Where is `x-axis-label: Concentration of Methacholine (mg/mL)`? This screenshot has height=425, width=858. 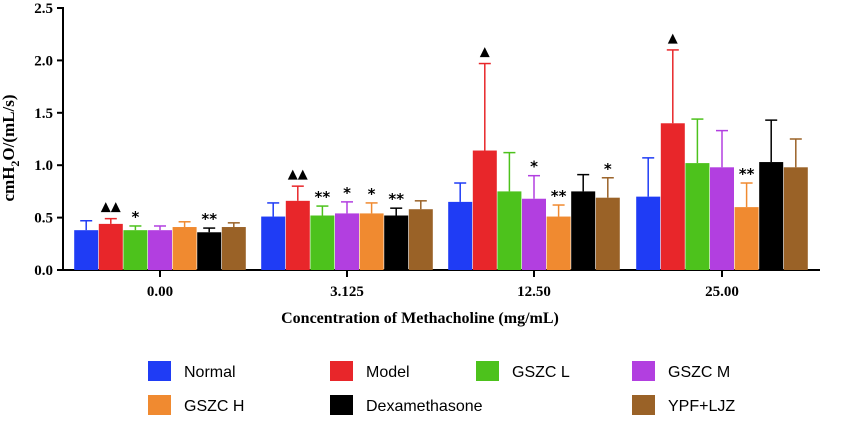 x-axis-label: Concentration of Methacholine (mg/mL) is located at coordinates (420, 318).